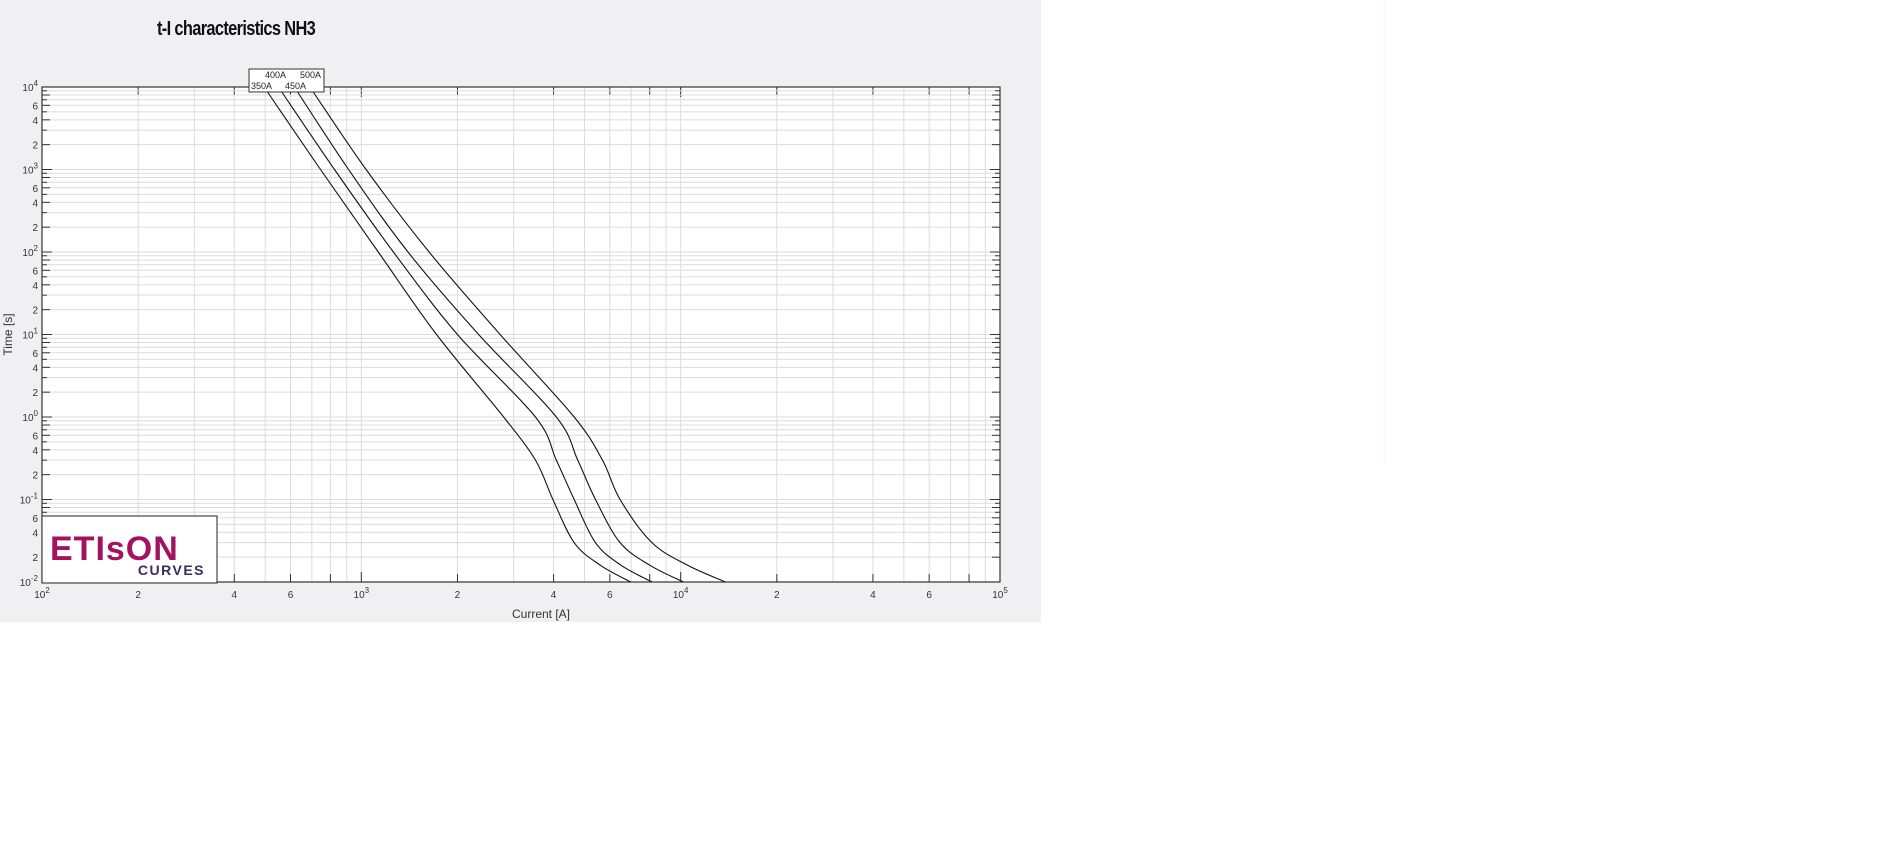 The height and width of the screenshot is (865, 1879). Describe the element at coordinates (29, 499) in the screenshot. I see `y-tick-label: 10⁻¹` at that location.